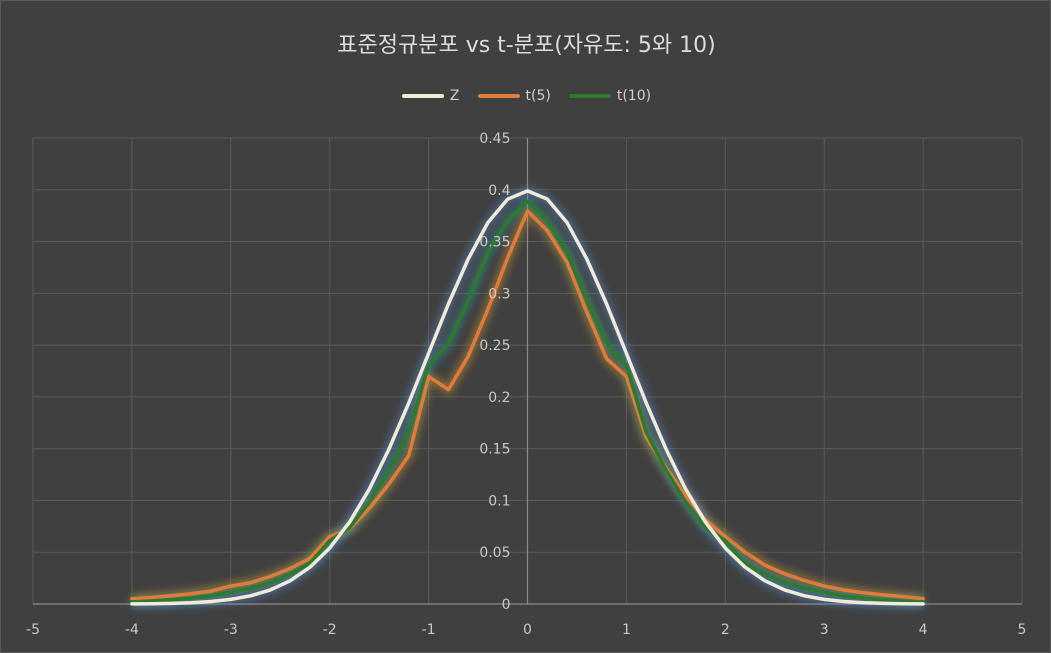 This screenshot has width=1051, height=653. Describe the element at coordinates (454, 96) in the screenshot. I see `legend-label: Z` at that location.